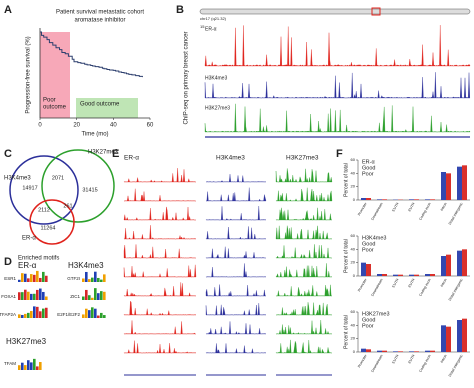  Describe the element at coordinates (444, 283) in the screenshot. I see `x-tick-label: Intron` at that location.